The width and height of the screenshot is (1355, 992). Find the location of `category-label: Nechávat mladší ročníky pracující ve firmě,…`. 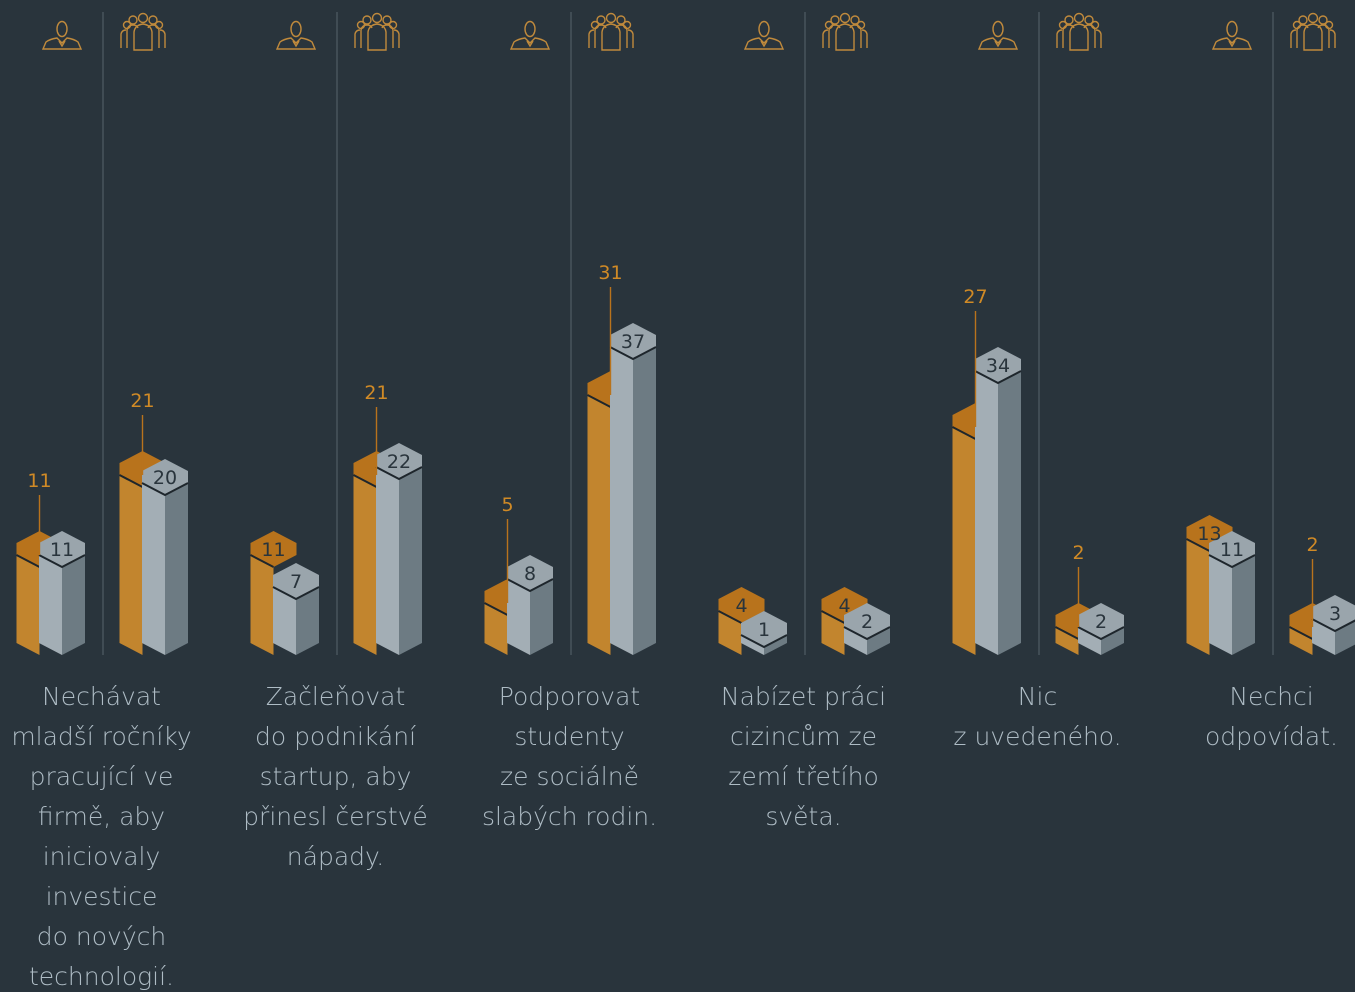

category-label: Nechávat mladší ročníky pracující ve firmě,… is located at coordinates (101, 836).